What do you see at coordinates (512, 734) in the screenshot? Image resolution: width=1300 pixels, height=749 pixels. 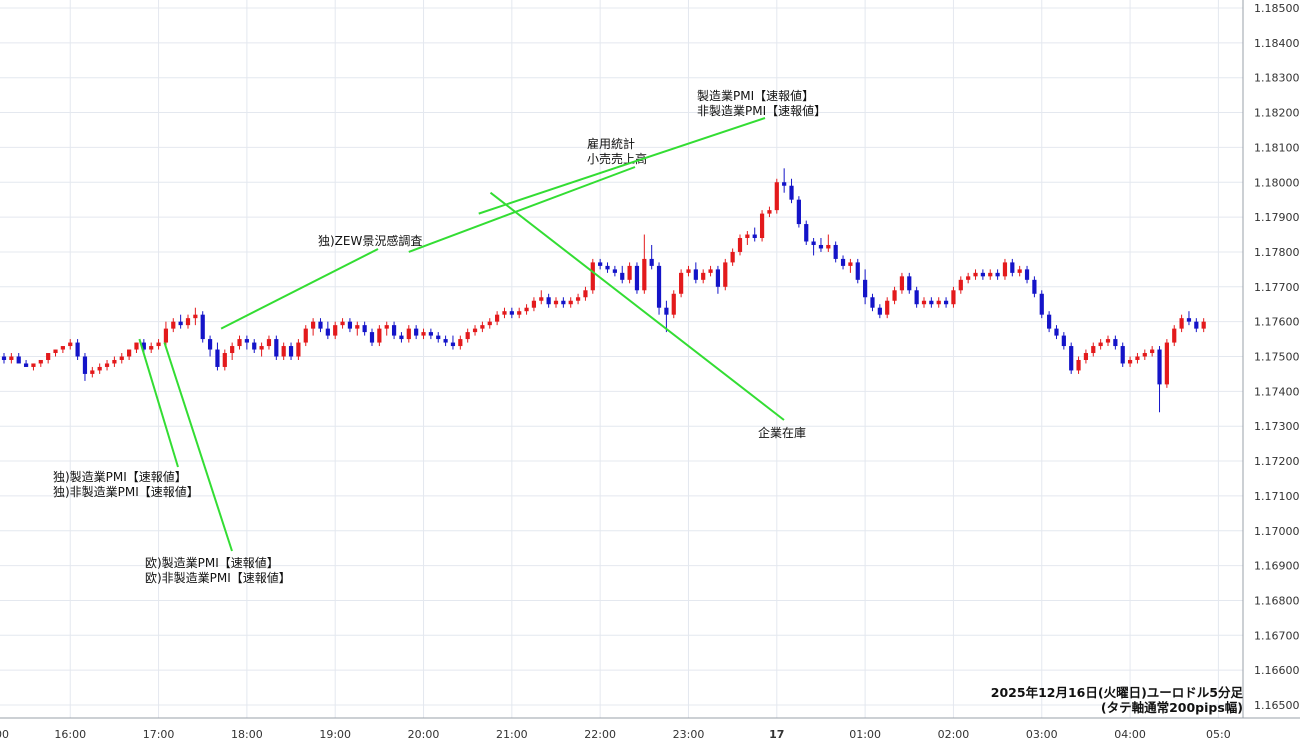 I see `x-tick-label: 21:00` at bounding box center [512, 734].